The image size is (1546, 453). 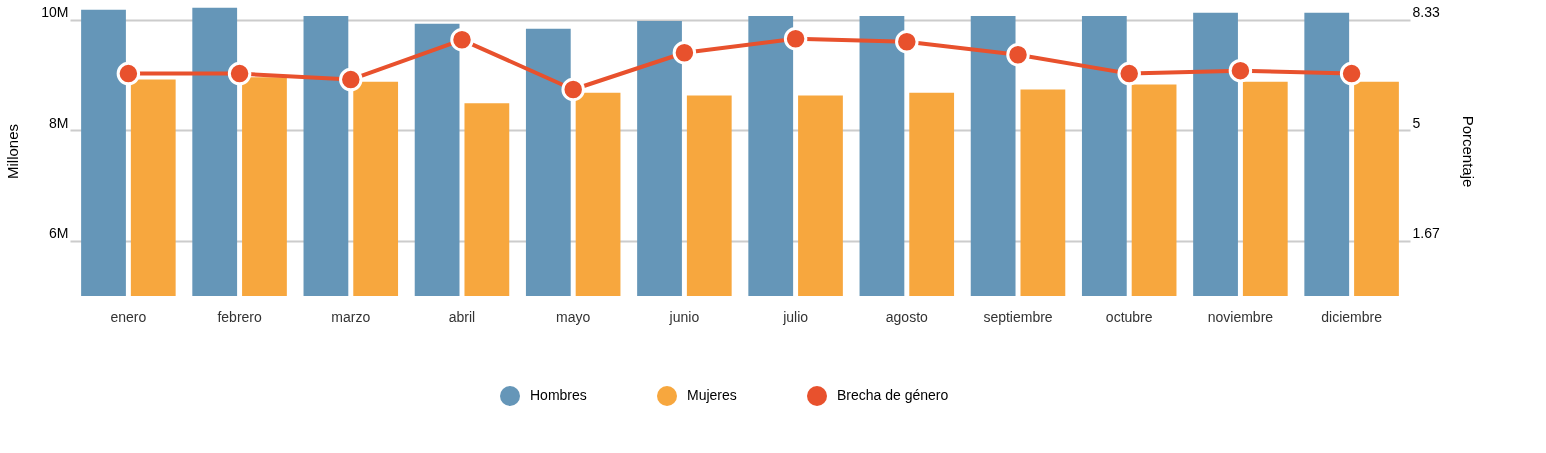 What do you see at coordinates (239, 316) in the screenshot?
I see `x-tick-label: febrero` at bounding box center [239, 316].